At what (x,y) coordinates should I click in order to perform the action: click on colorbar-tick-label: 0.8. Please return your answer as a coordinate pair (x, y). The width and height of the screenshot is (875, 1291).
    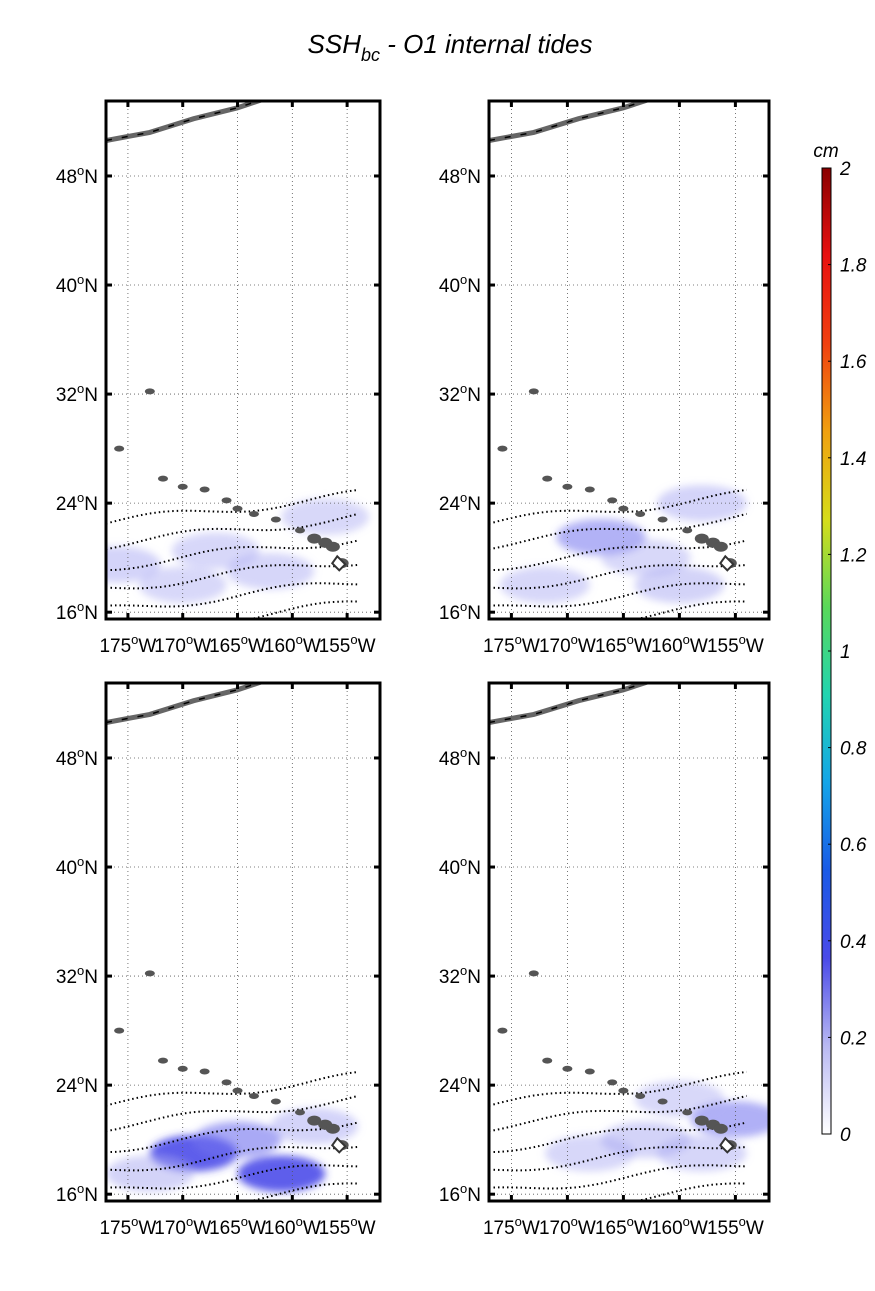
    Looking at the image, I should click on (853, 749).